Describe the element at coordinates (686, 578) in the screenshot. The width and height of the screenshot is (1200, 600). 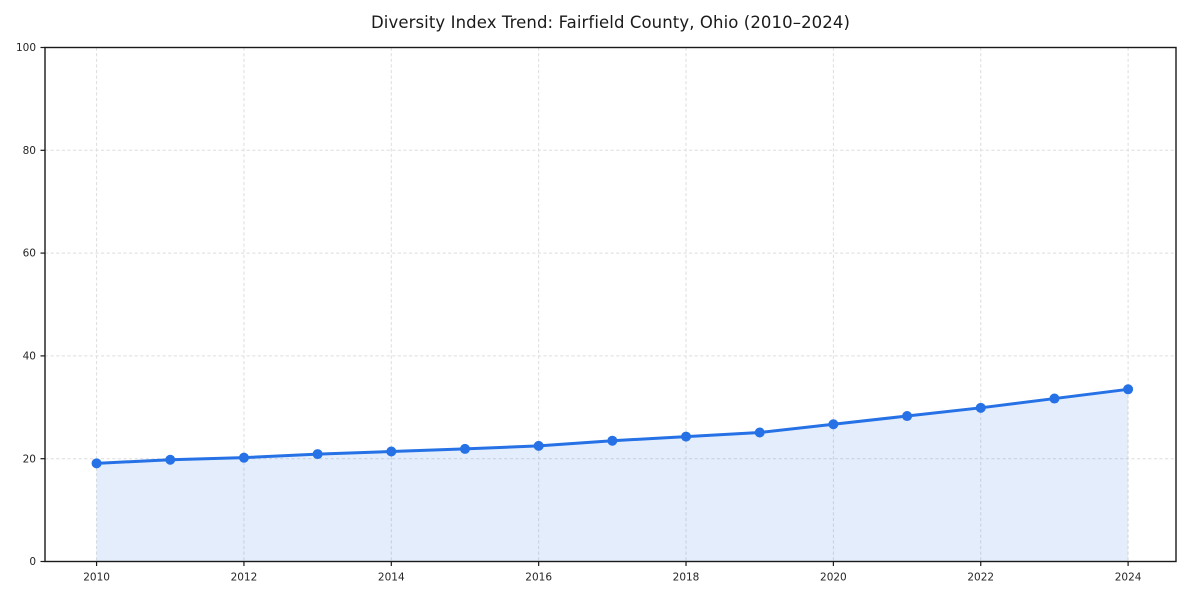
I see `x-tick-label: 2018` at that location.